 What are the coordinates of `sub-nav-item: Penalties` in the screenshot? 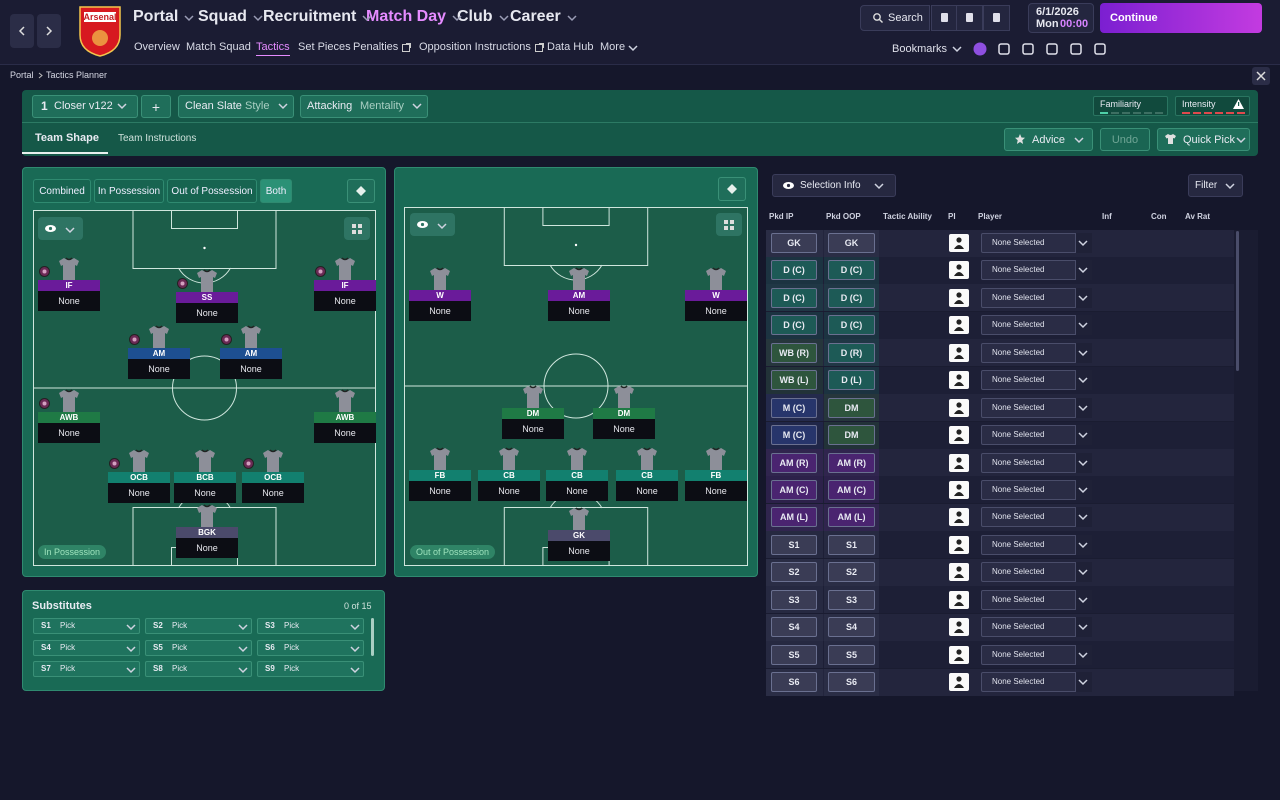 It's located at (376, 47).